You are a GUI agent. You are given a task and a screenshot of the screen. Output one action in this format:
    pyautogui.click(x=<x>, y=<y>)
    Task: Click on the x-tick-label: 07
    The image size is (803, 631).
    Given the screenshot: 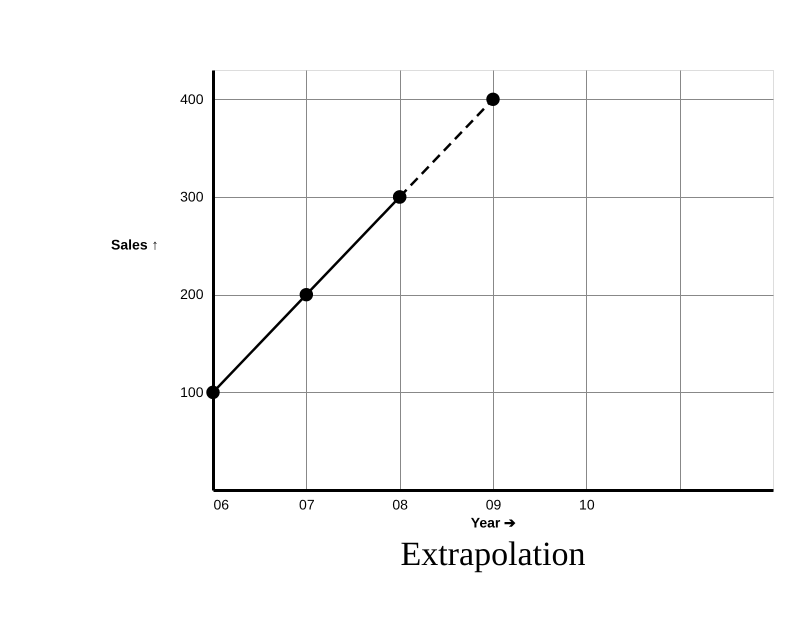 What is the action you would take?
    pyautogui.click(x=307, y=504)
    